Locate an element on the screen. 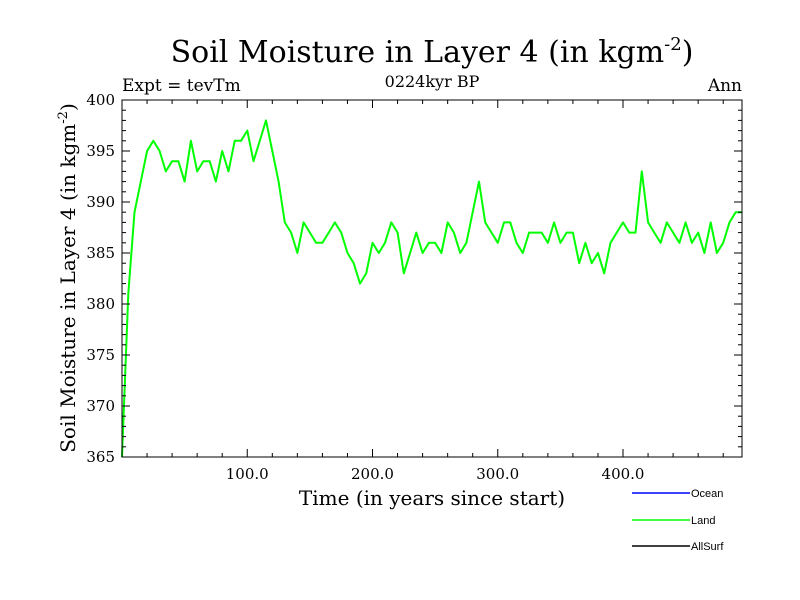 The height and width of the screenshot is (600, 800). experiment-label: Expt = tevTm is located at coordinates (181, 86).